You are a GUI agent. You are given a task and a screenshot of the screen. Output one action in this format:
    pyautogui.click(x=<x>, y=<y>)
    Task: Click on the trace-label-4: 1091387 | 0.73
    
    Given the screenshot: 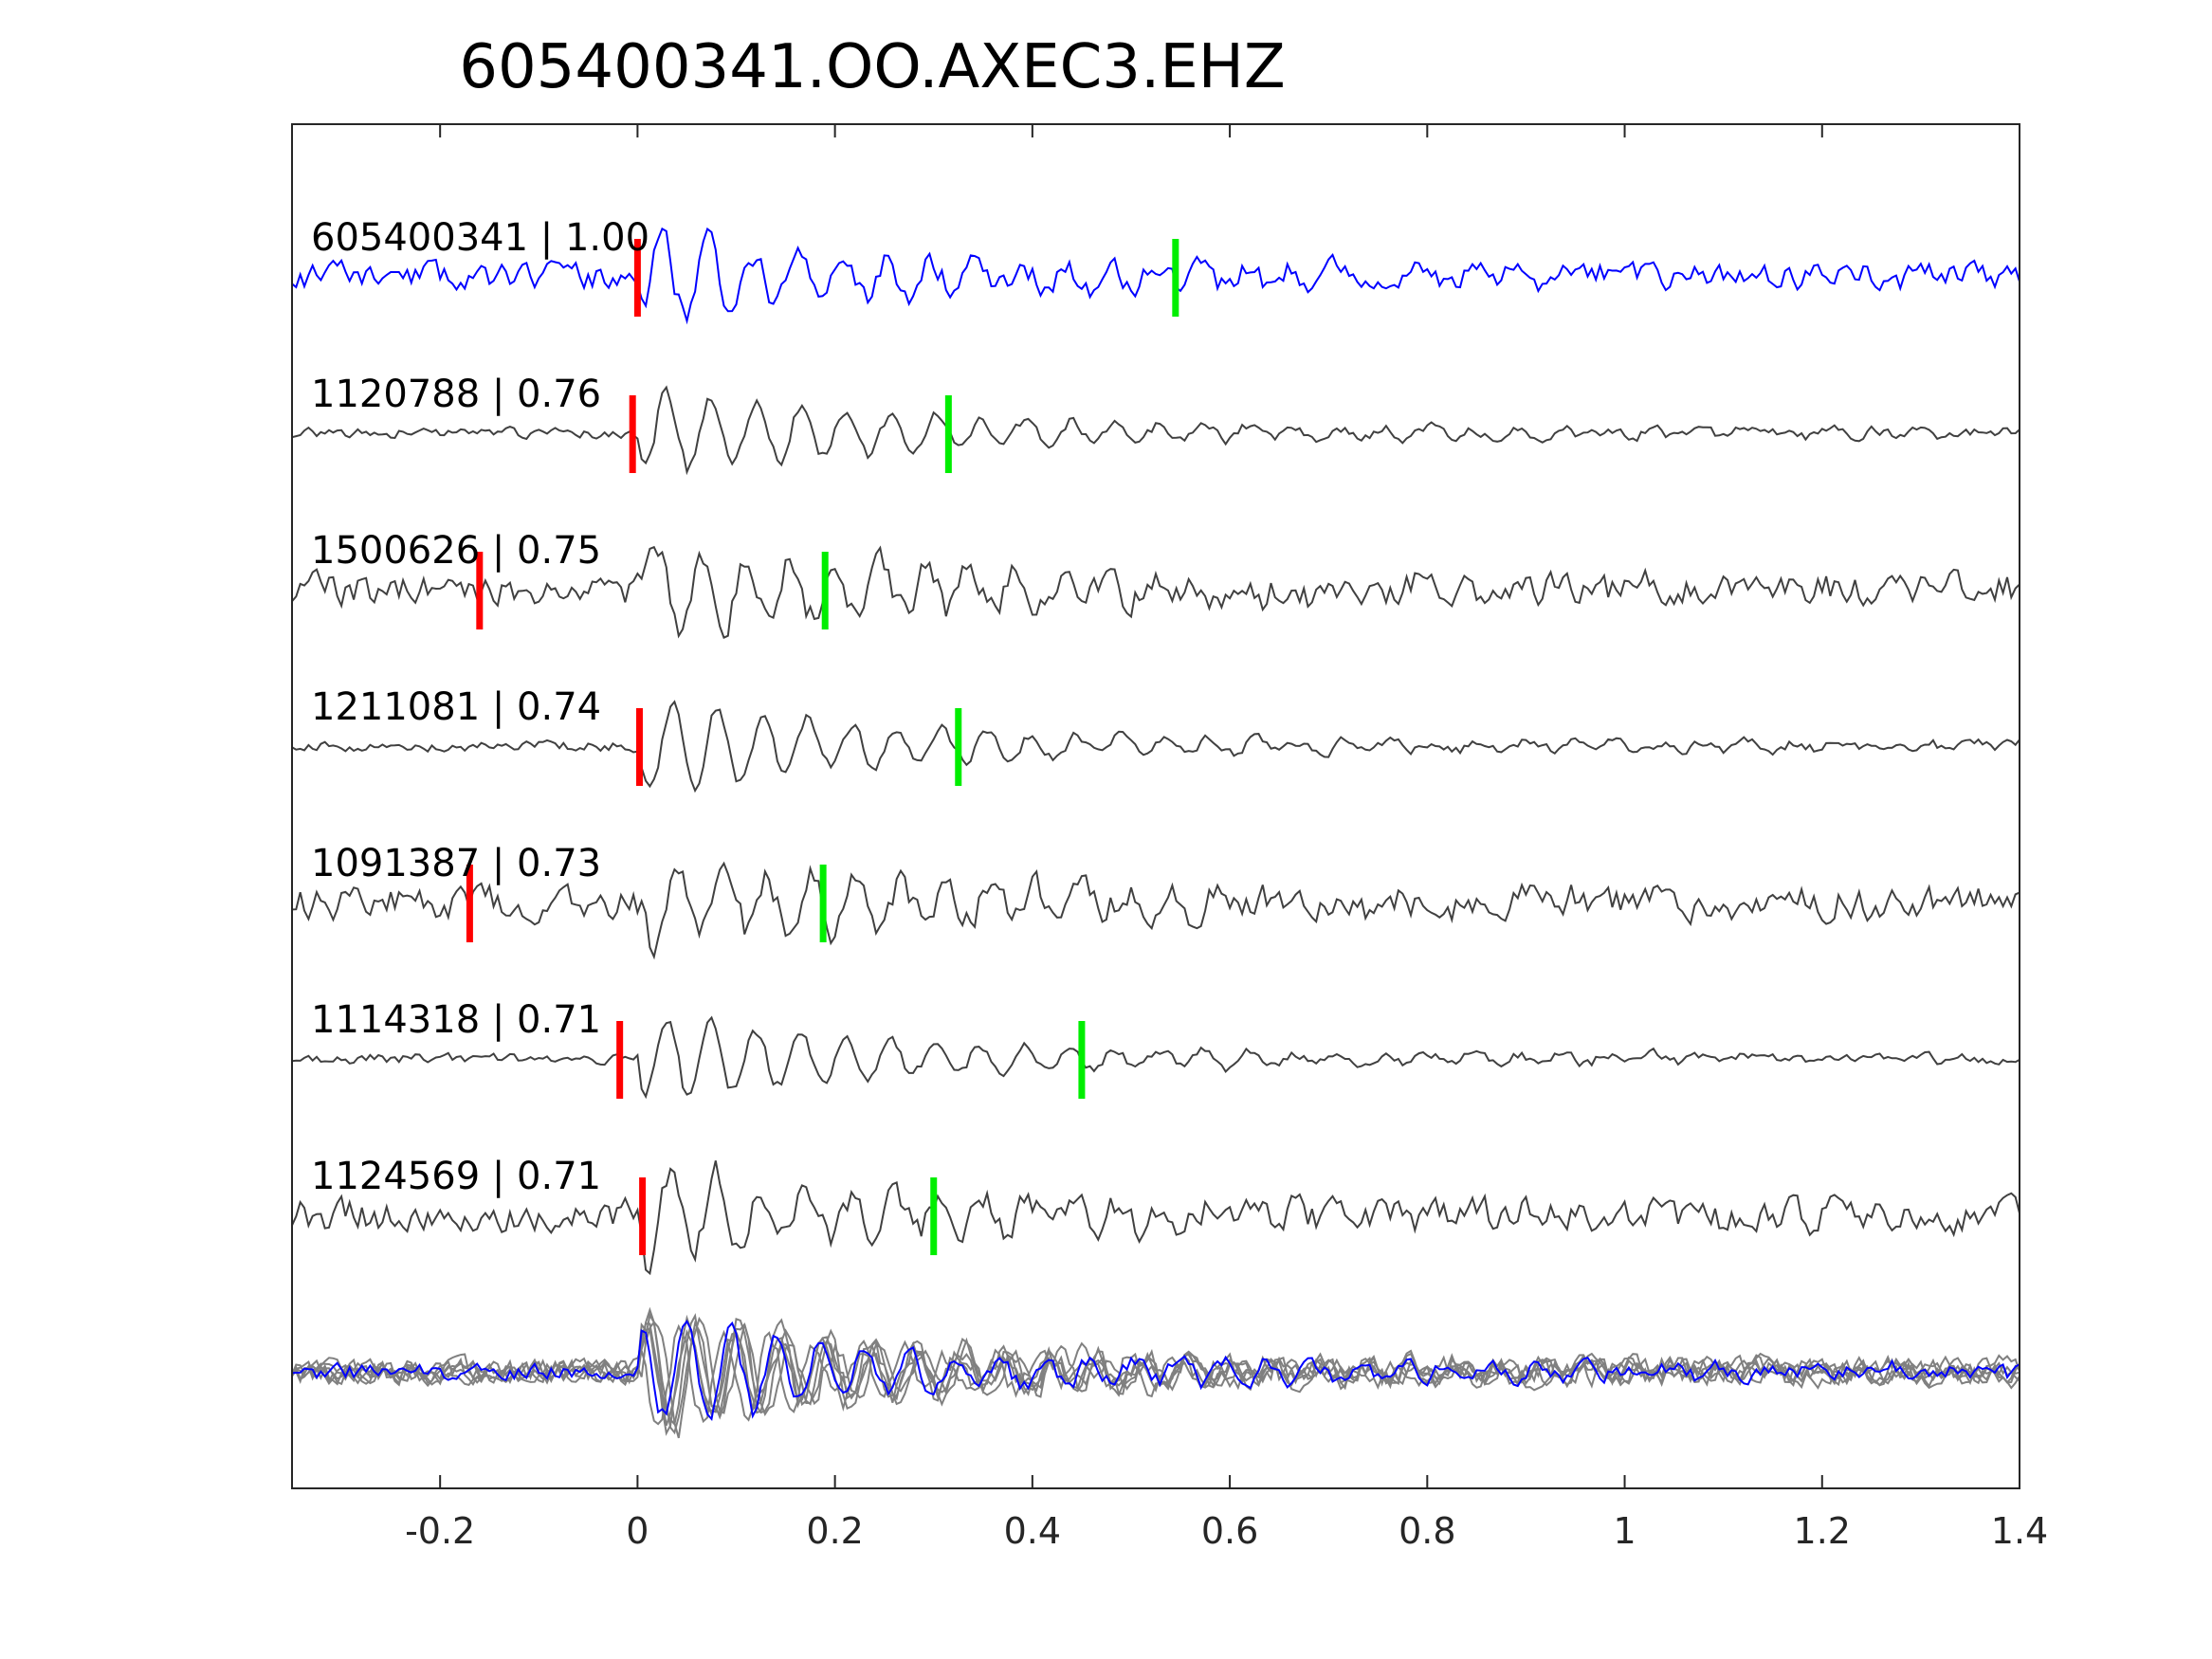 What is the action you would take?
    pyautogui.click(x=456, y=863)
    